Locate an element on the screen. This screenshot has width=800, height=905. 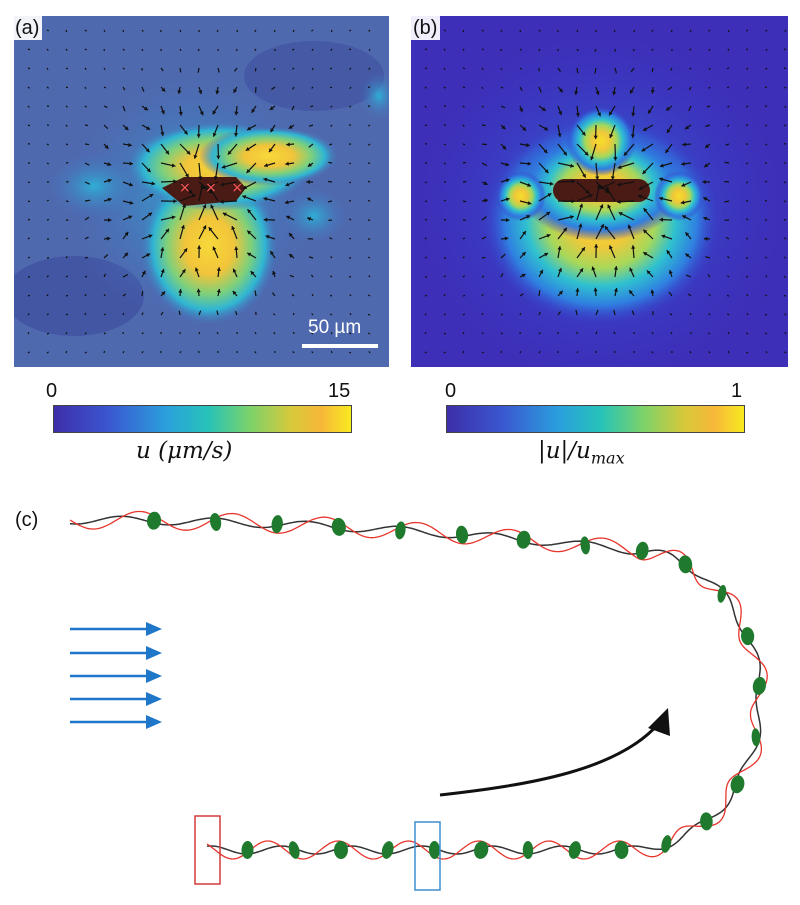
flow-arrows is located at coordinates (116, 675).